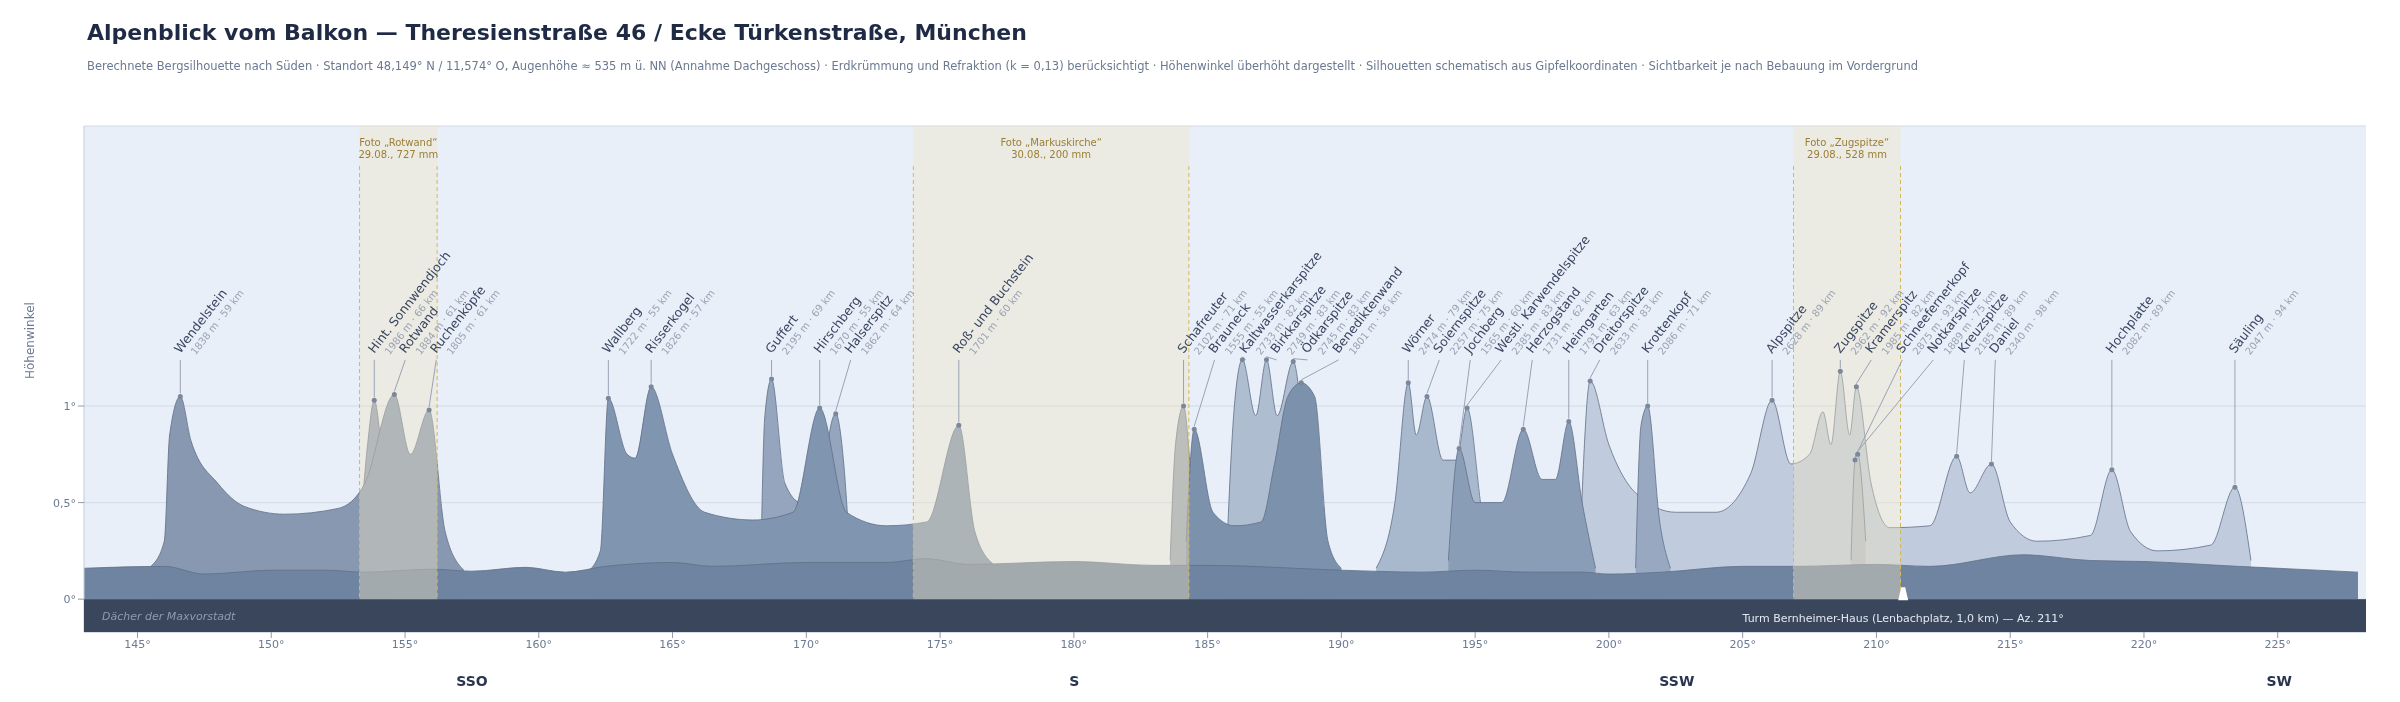 The height and width of the screenshot is (702, 2400). Describe the element at coordinates (1341, 644) in the screenshot. I see `x-tick-label: 190°` at that location.